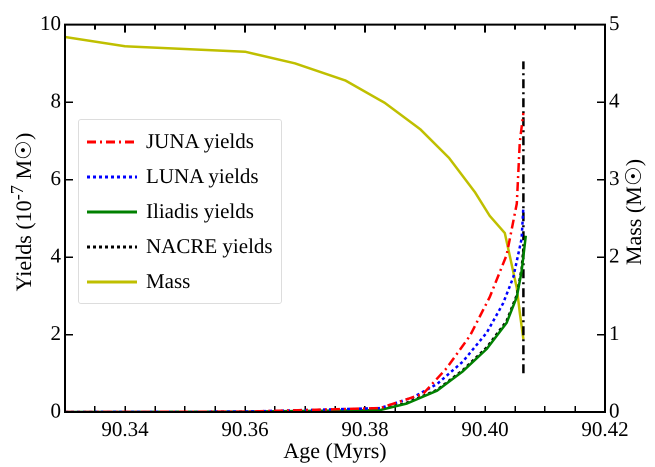 The image size is (655, 467). What do you see at coordinates (614, 23) in the screenshot?
I see `y2-tick-label: 5` at bounding box center [614, 23].